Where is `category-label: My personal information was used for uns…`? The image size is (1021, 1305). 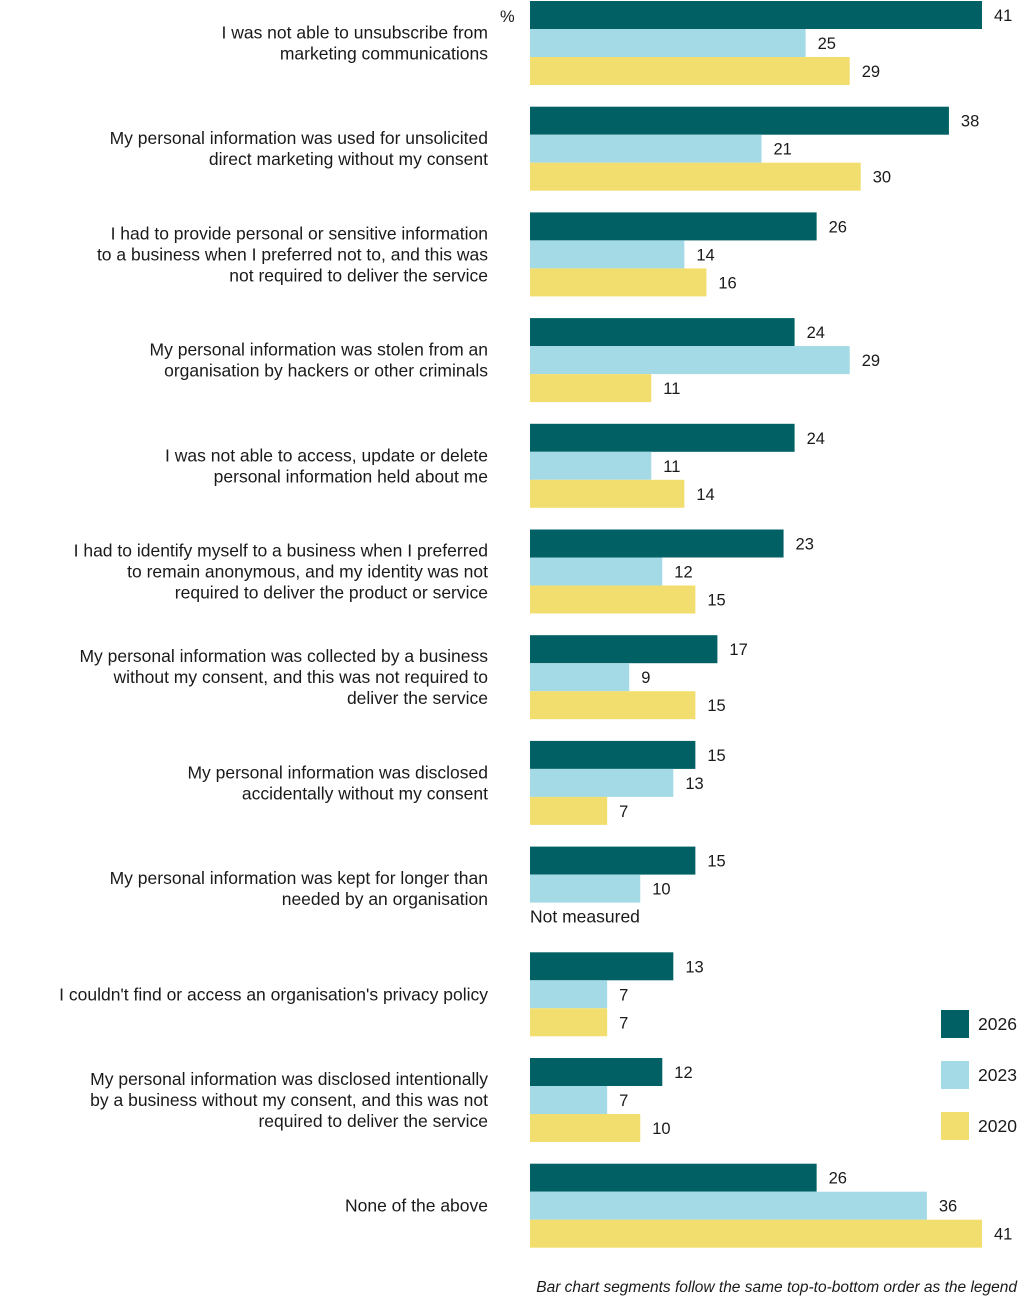
category-label: My personal information was used for uns… is located at coordinates (299, 148).